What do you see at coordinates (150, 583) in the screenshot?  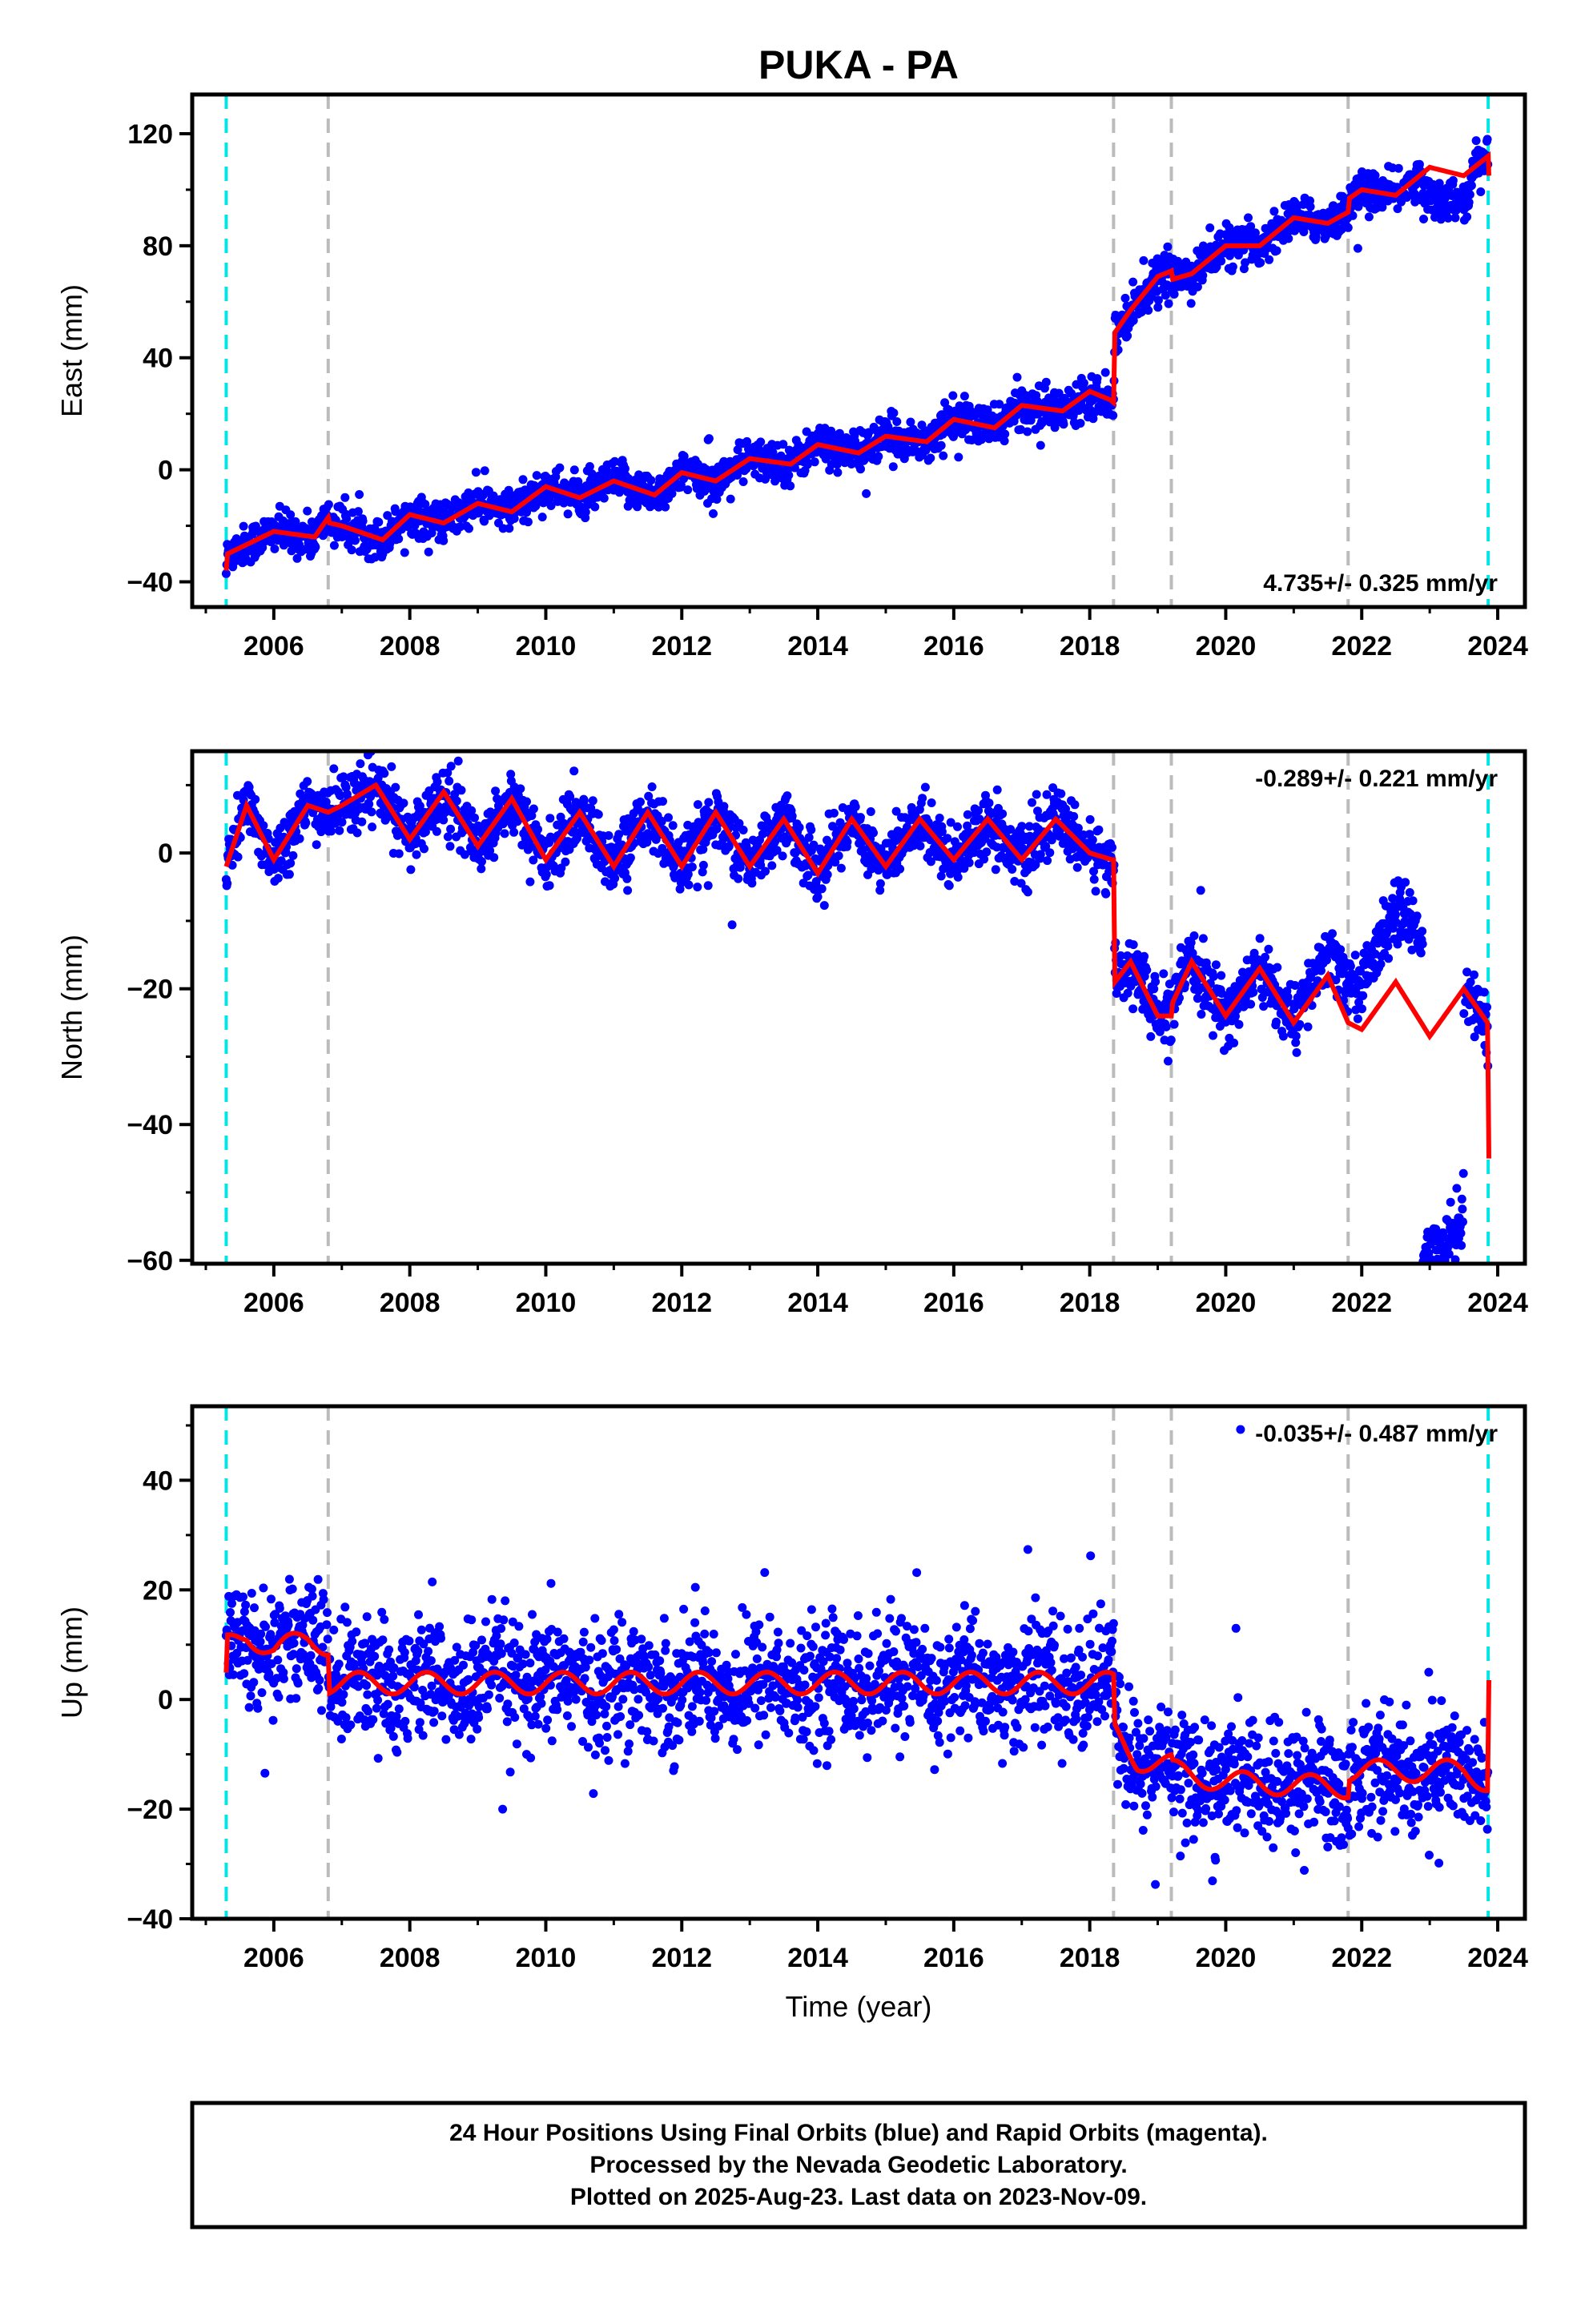 I see `y-tick-label: −40` at bounding box center [150, 583].